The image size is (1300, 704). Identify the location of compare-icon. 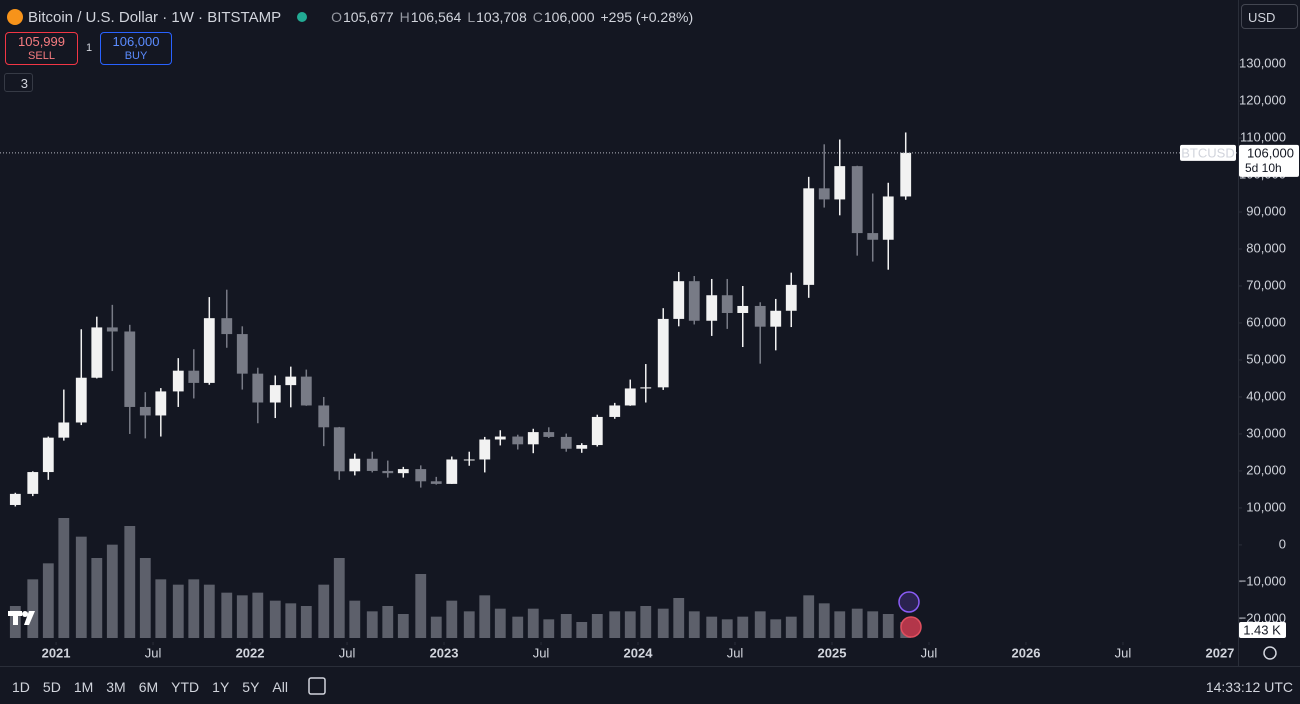
(317, 686).